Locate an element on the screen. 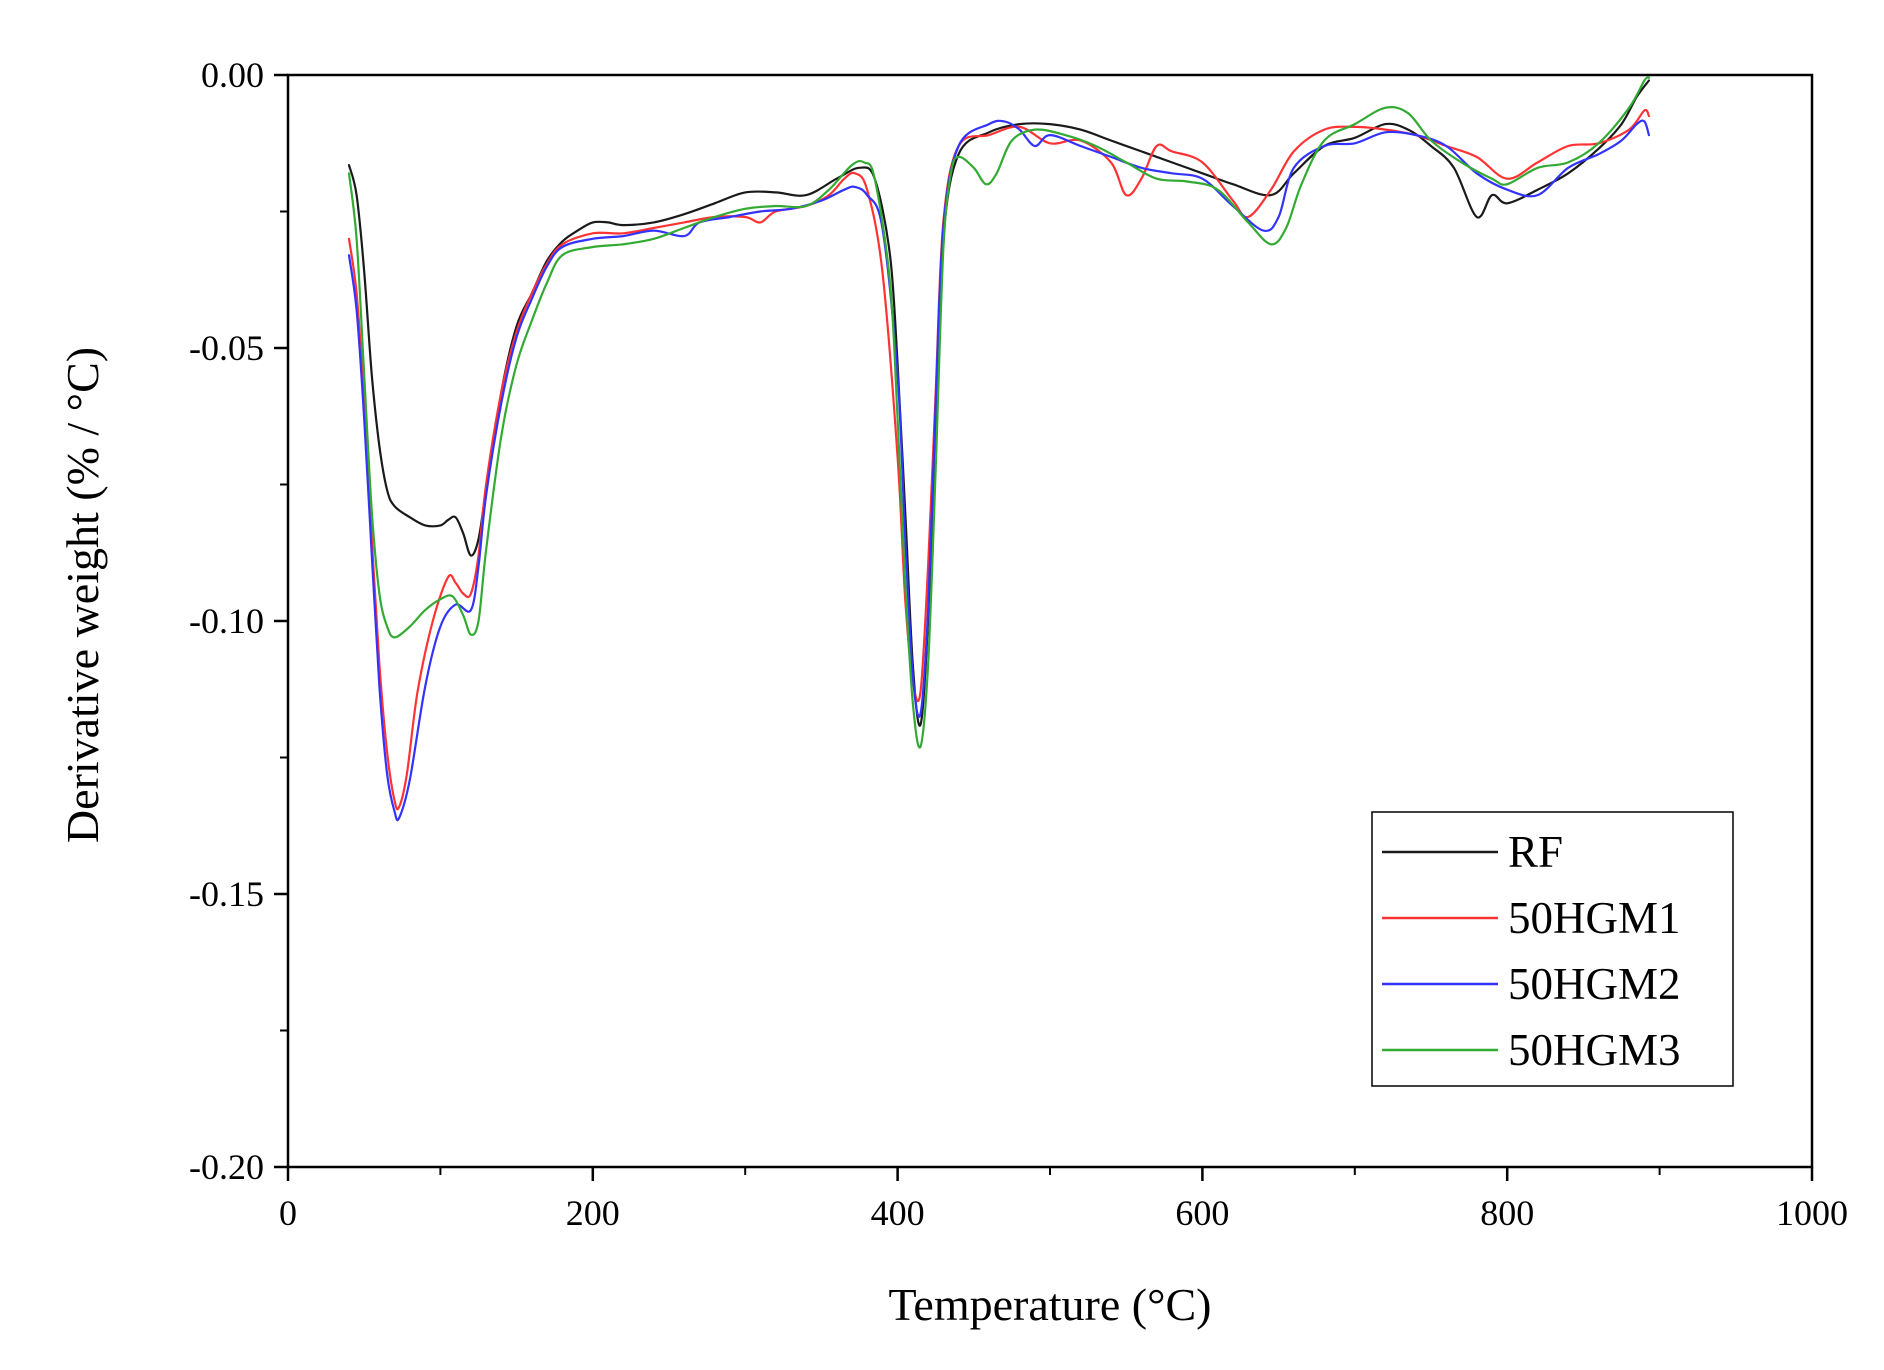 This screenshot has width=1884, height=1370. y-tick-label: -0.05 is located at coordinates (226, 348).